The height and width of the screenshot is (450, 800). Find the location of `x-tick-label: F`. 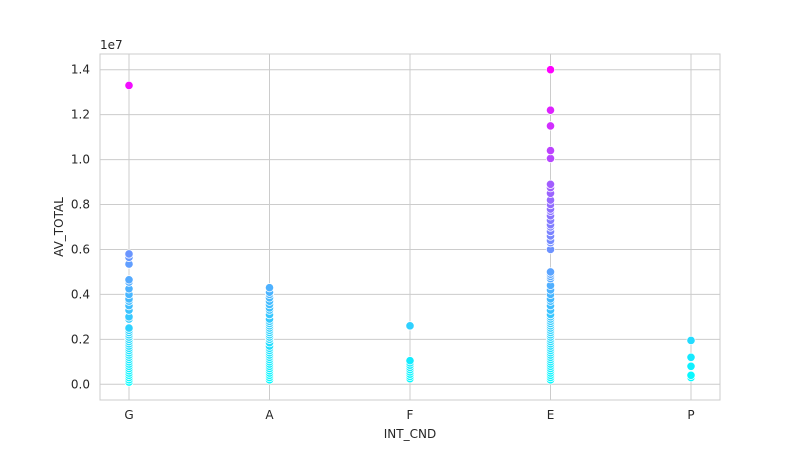

x-tick-label: F is located at coordinates (410, 415).